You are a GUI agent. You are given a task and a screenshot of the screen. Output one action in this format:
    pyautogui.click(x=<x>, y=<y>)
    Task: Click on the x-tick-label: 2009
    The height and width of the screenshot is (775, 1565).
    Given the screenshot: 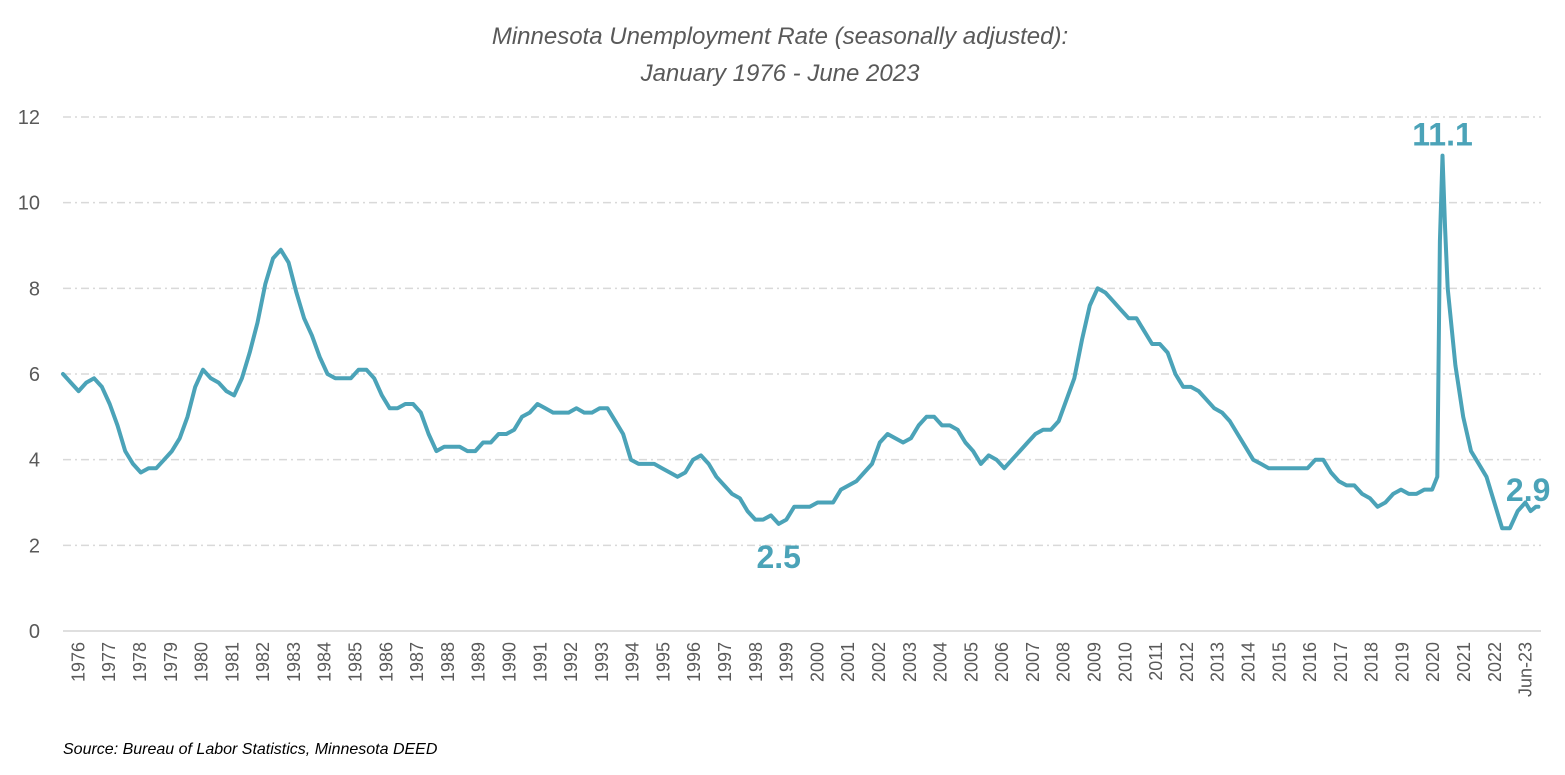 What is the action you would take?
    pyautogui.click(x=1095, y=662)
    